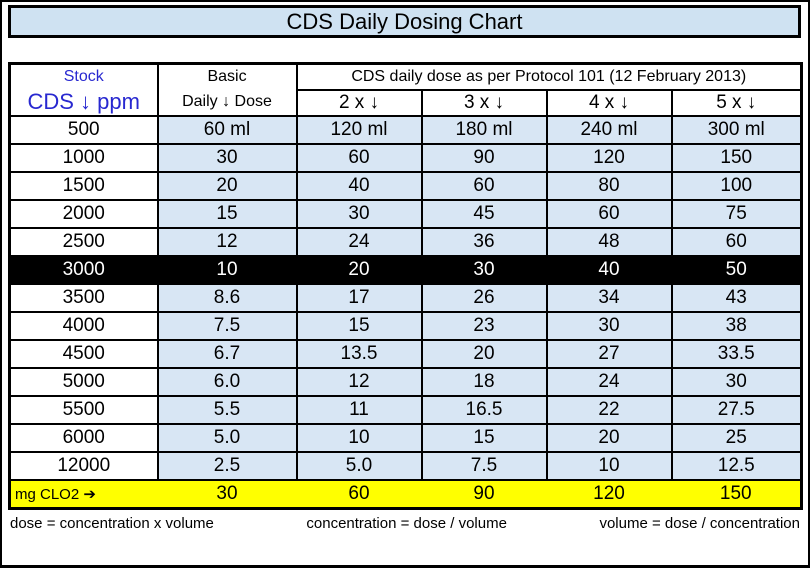  What do you see at coordinates (484, 326) in the screenshot?
I see `dose-value-cell: 23` at bounding box center [484, 326].